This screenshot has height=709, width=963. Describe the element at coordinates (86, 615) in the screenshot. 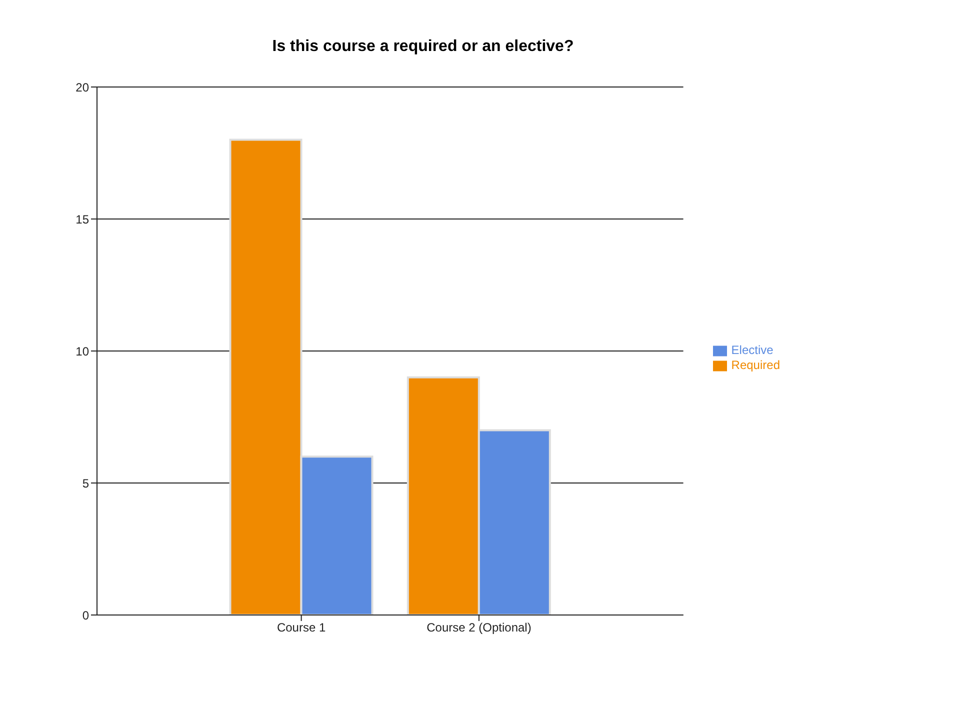

I see `y-tick-label: 0` at that location.